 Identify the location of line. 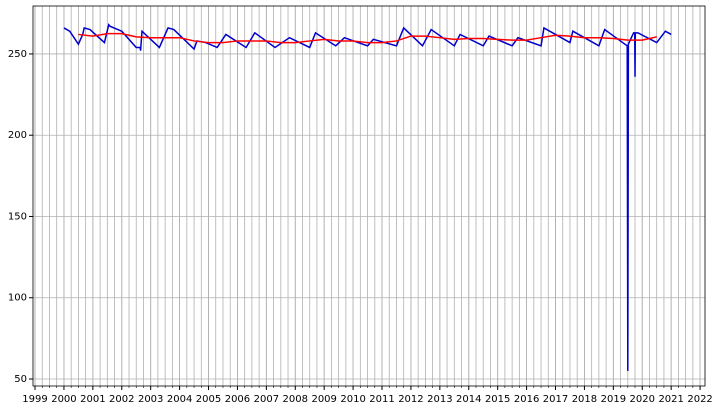
(367, 38).